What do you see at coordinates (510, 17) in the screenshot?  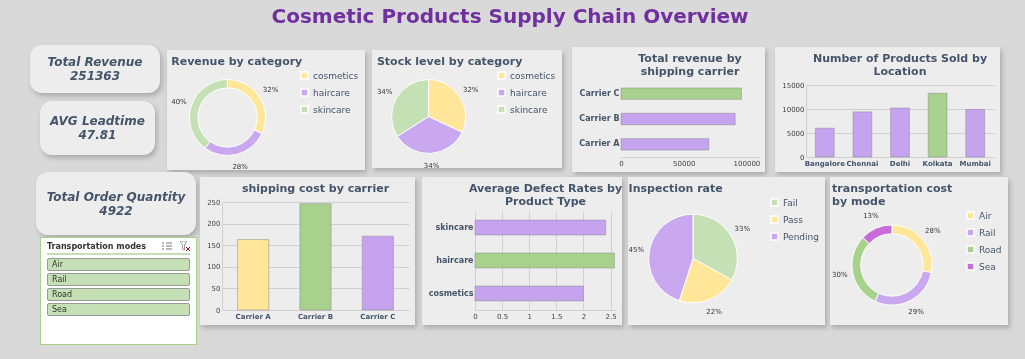 I see `text: Cosmetic Products Supply Chain Overview` at bounding box center [510, 17].